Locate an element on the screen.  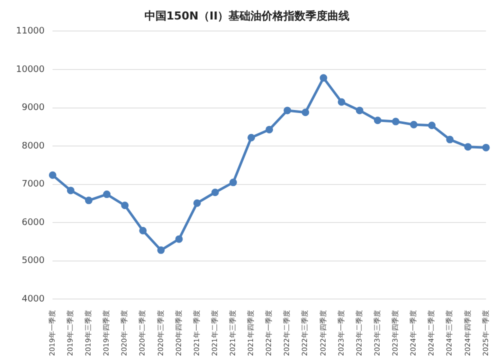
y-tick-label: 11000 is located at coordinates (30, 31).